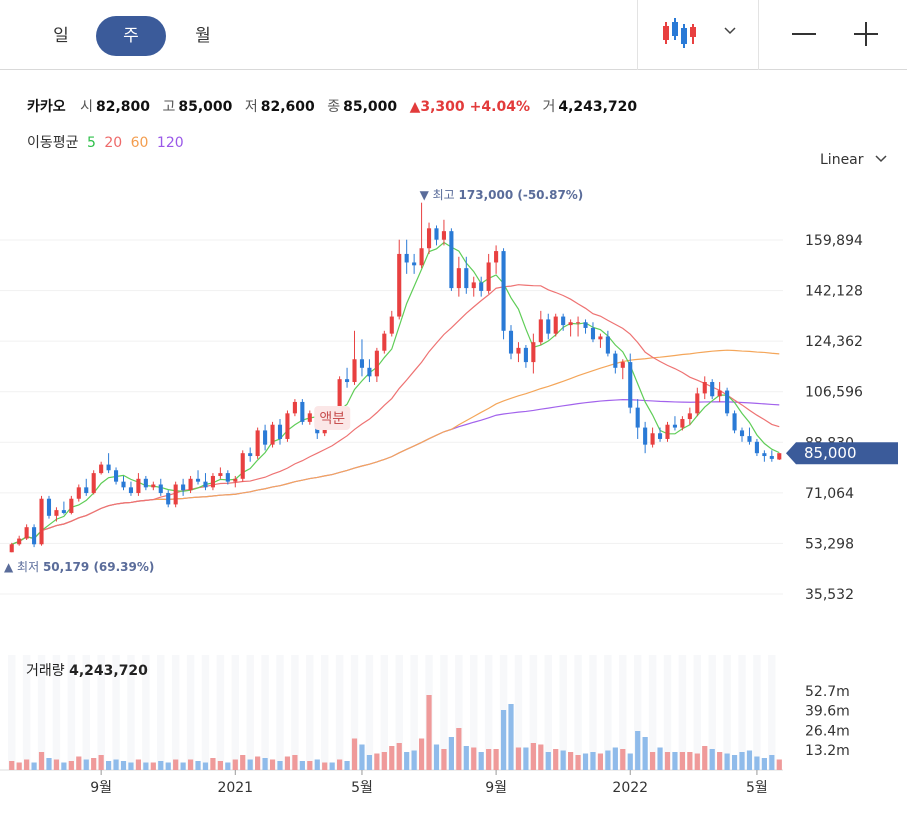  I want to click on scale-select-label: Linear, so click(842, 160).